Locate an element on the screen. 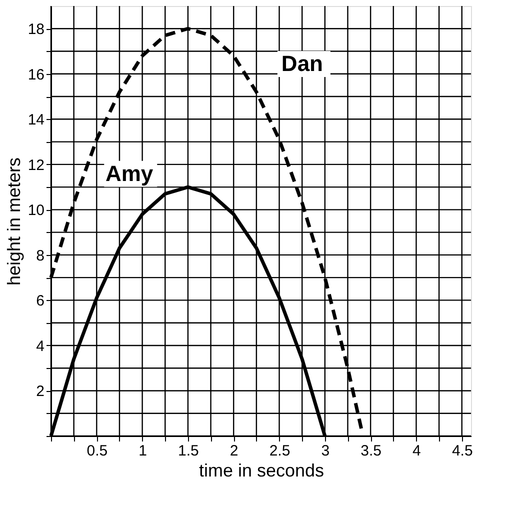 This screenshot has height=529, width=530. x-tick-label: 4.5 is located at coordinates (462, 451).